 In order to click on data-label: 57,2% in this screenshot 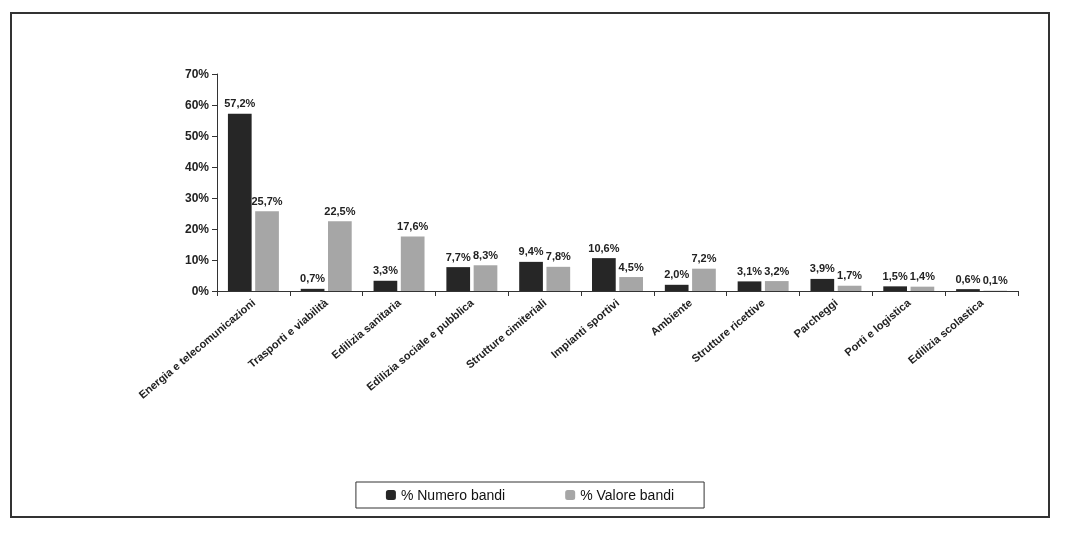, I will do `click(240, 103)`.